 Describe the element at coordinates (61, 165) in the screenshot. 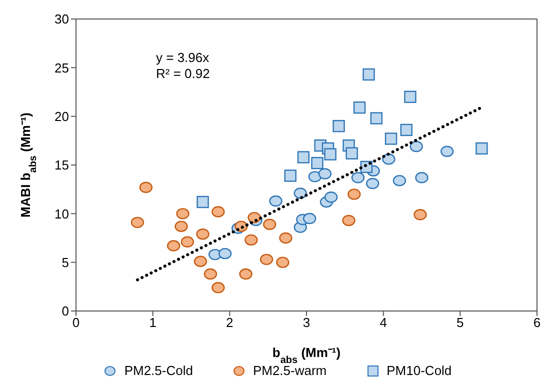

I see `y-tick-label: 15` at that location.